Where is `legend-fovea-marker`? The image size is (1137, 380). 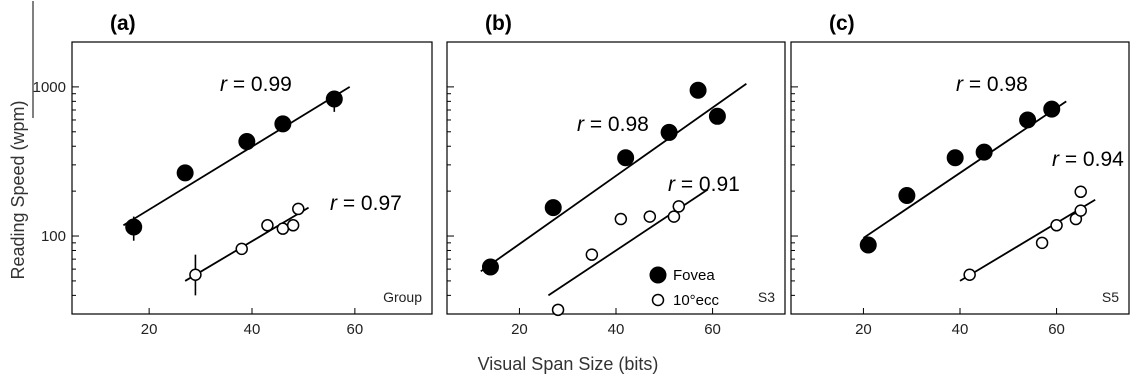 legend-fovea-marker is located at coordinates (658, 275).